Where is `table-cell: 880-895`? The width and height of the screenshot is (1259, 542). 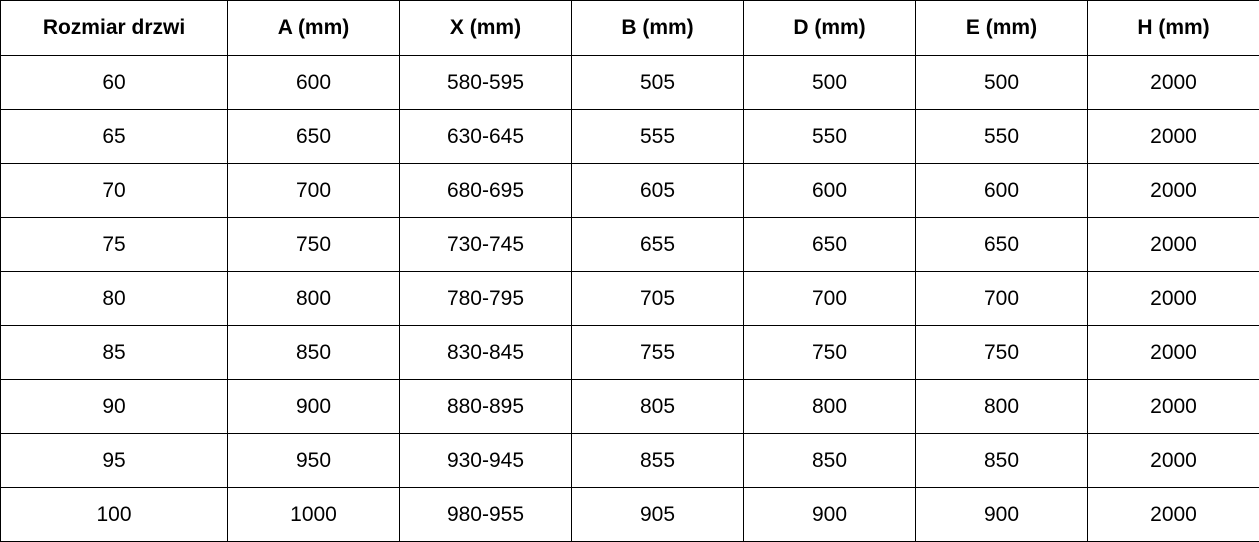
table-cell: 880-895 is located at coordinates (486, 407).